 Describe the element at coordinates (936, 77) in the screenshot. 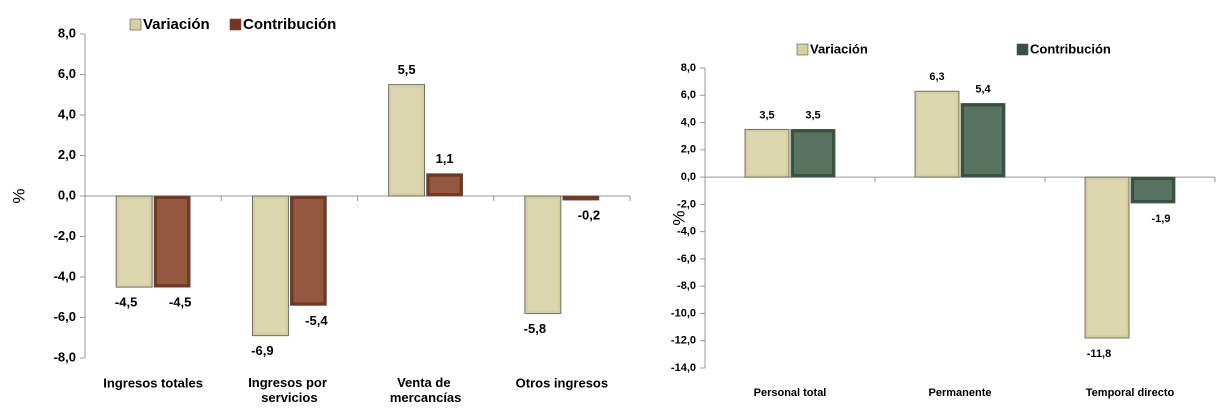

I see `value-label: 6,3` at that location.